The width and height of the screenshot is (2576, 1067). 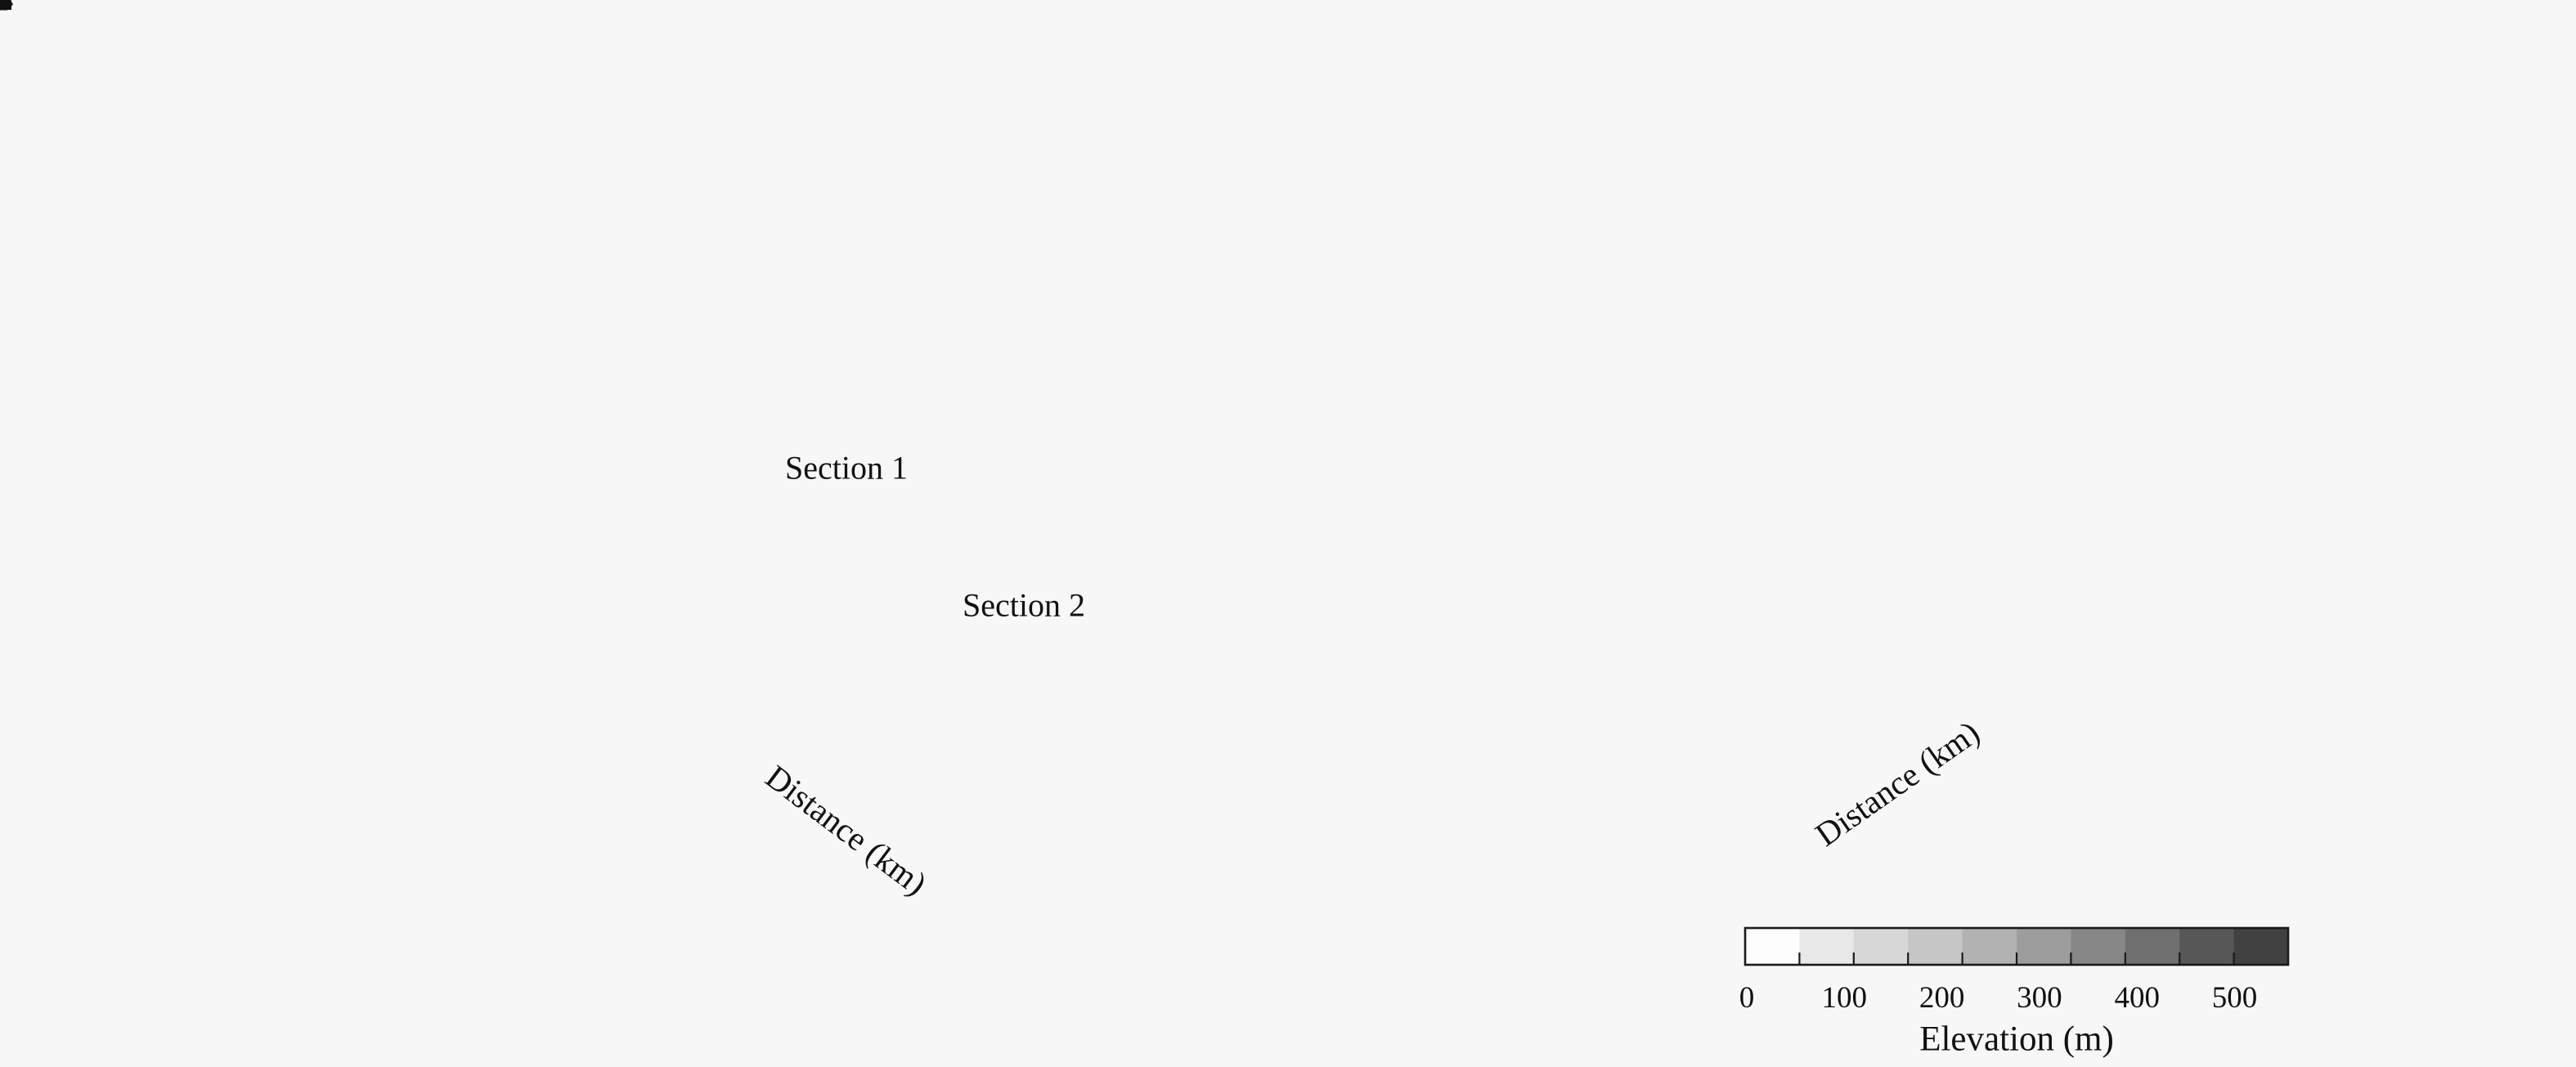 What do you see at coordinates (2016, 1039) in the screenshot?
I see `colorbar-title: Elevation (m)` at bounding box center [2016, 1039].